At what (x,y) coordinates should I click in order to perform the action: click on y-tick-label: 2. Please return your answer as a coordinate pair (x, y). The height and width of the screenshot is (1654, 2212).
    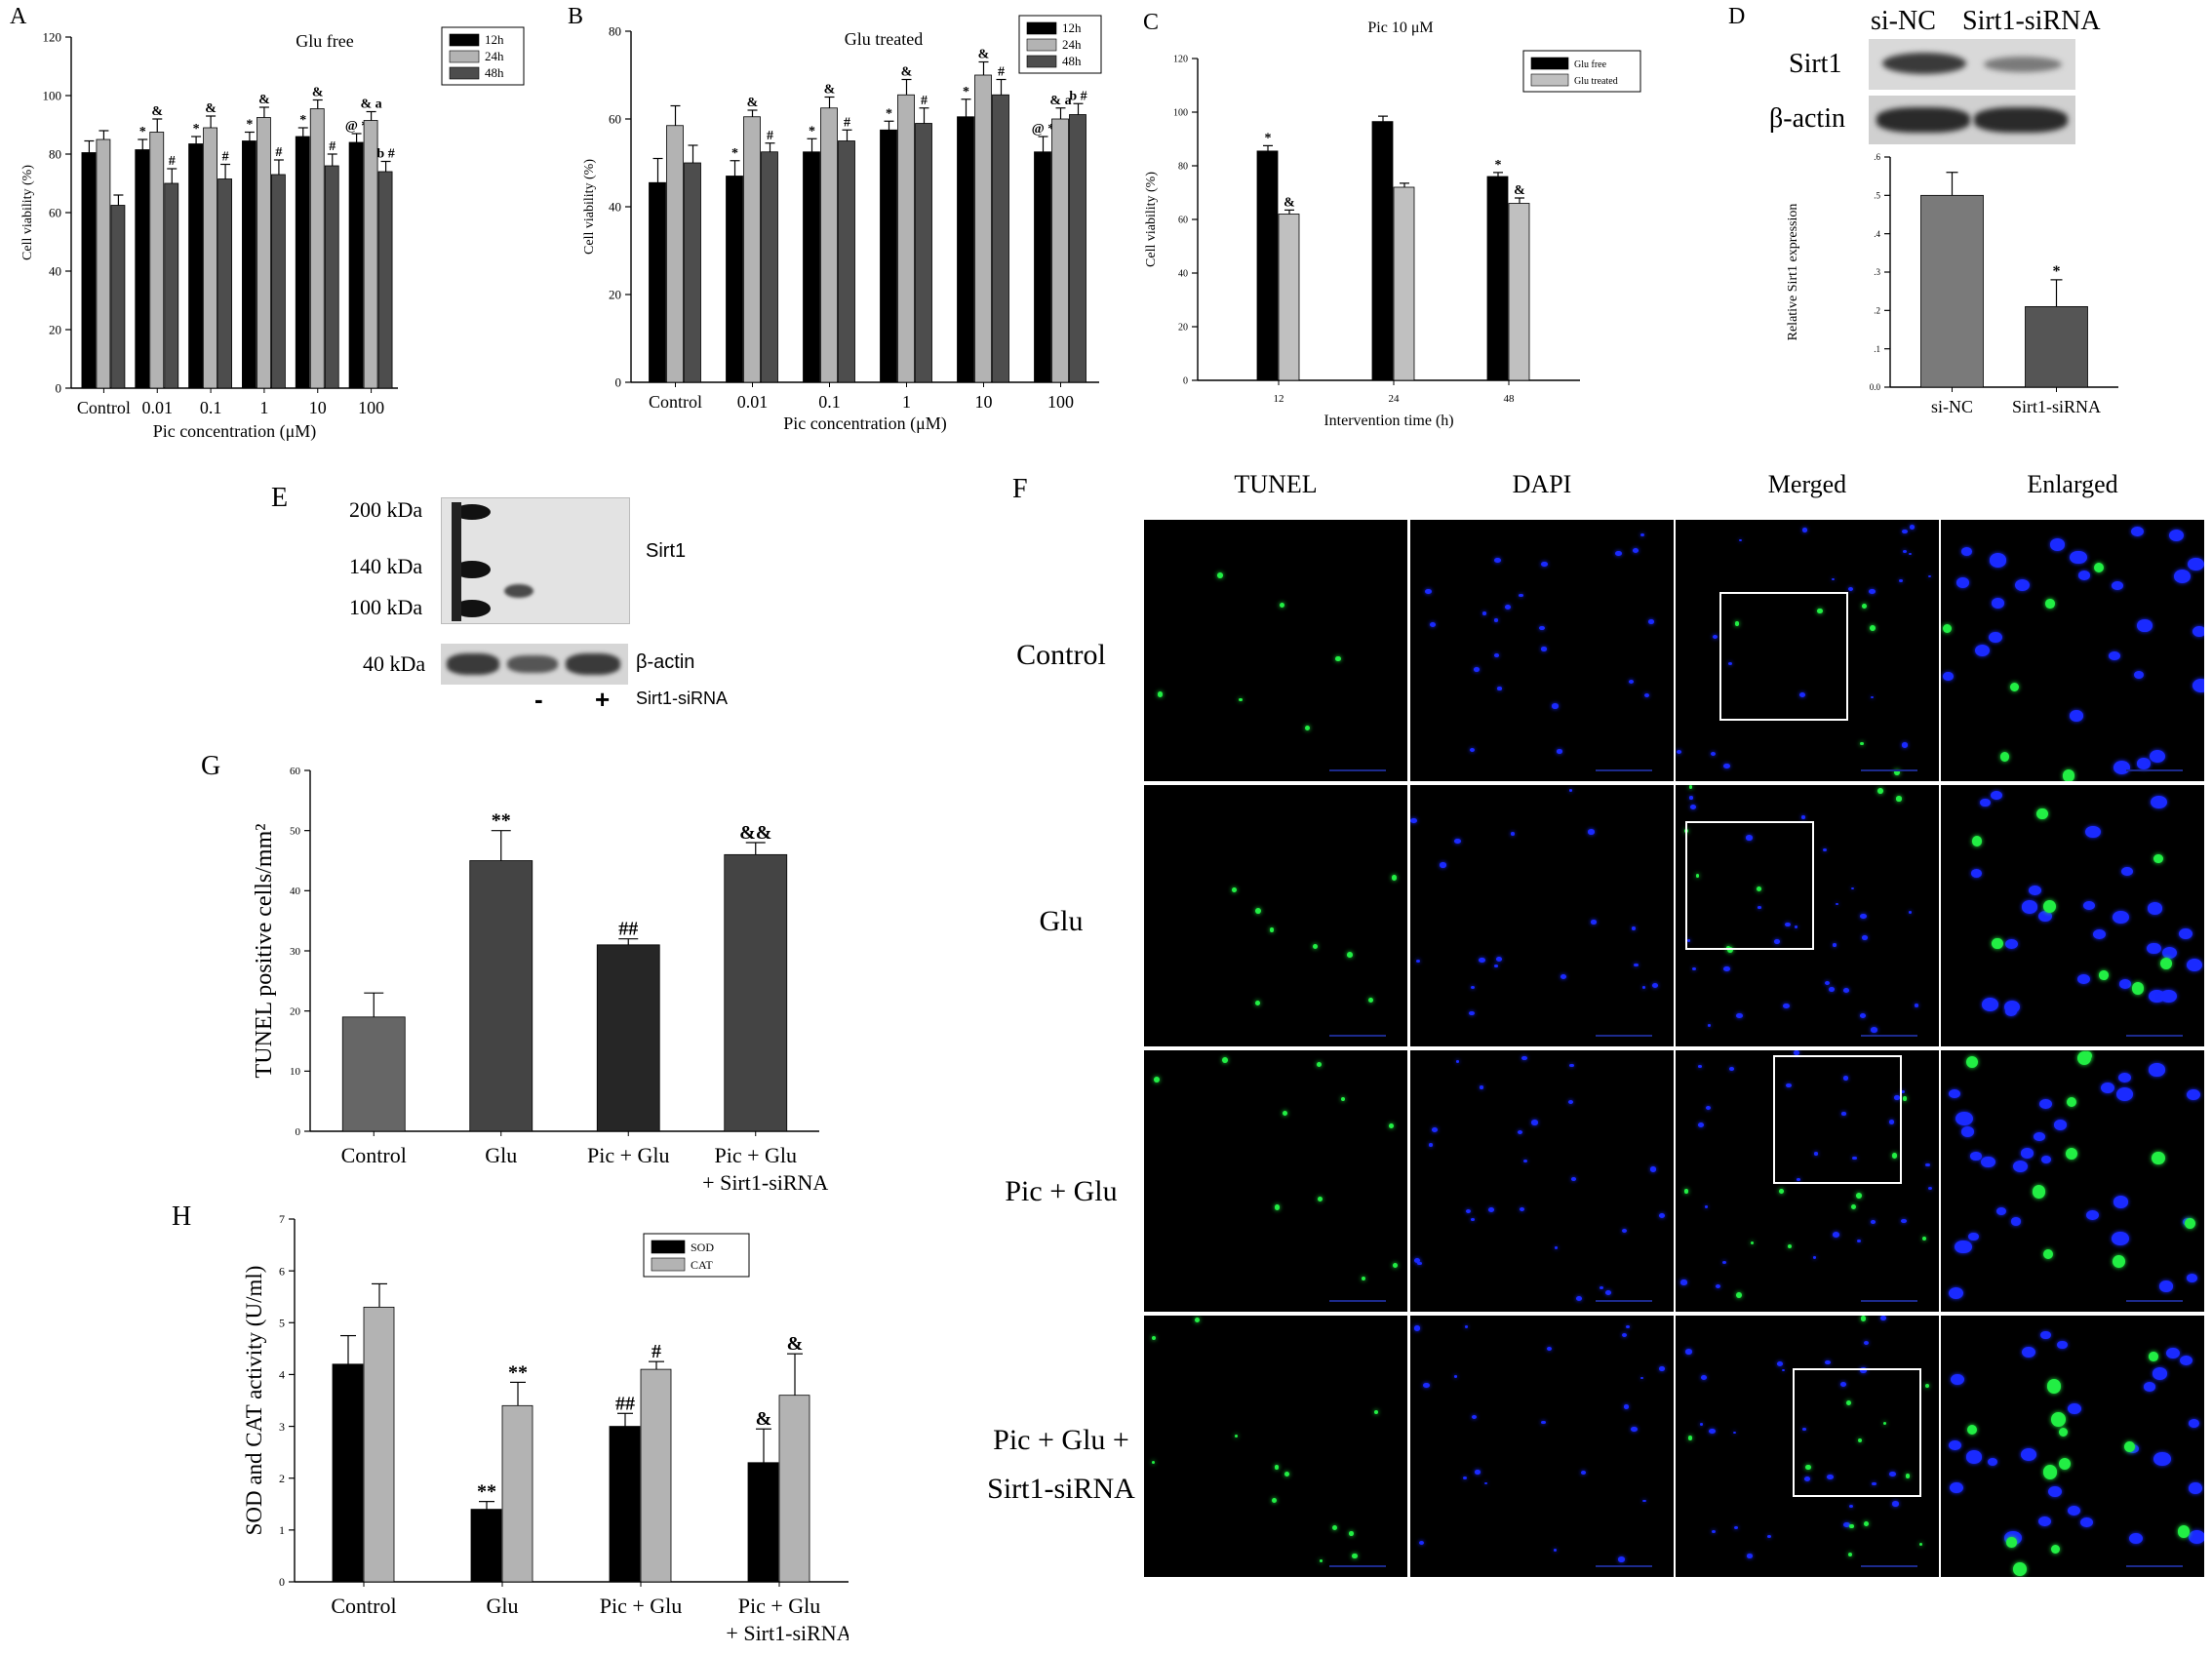
    Looking at the image, I should click on (282, 1478).